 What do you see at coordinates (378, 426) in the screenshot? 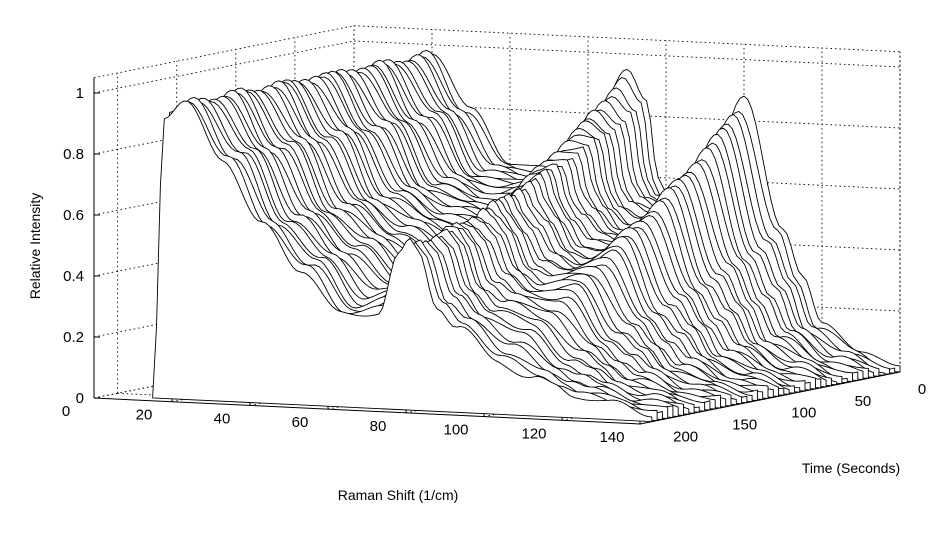
I see `x-tick-label: 80` at bounding box center [378, 426].